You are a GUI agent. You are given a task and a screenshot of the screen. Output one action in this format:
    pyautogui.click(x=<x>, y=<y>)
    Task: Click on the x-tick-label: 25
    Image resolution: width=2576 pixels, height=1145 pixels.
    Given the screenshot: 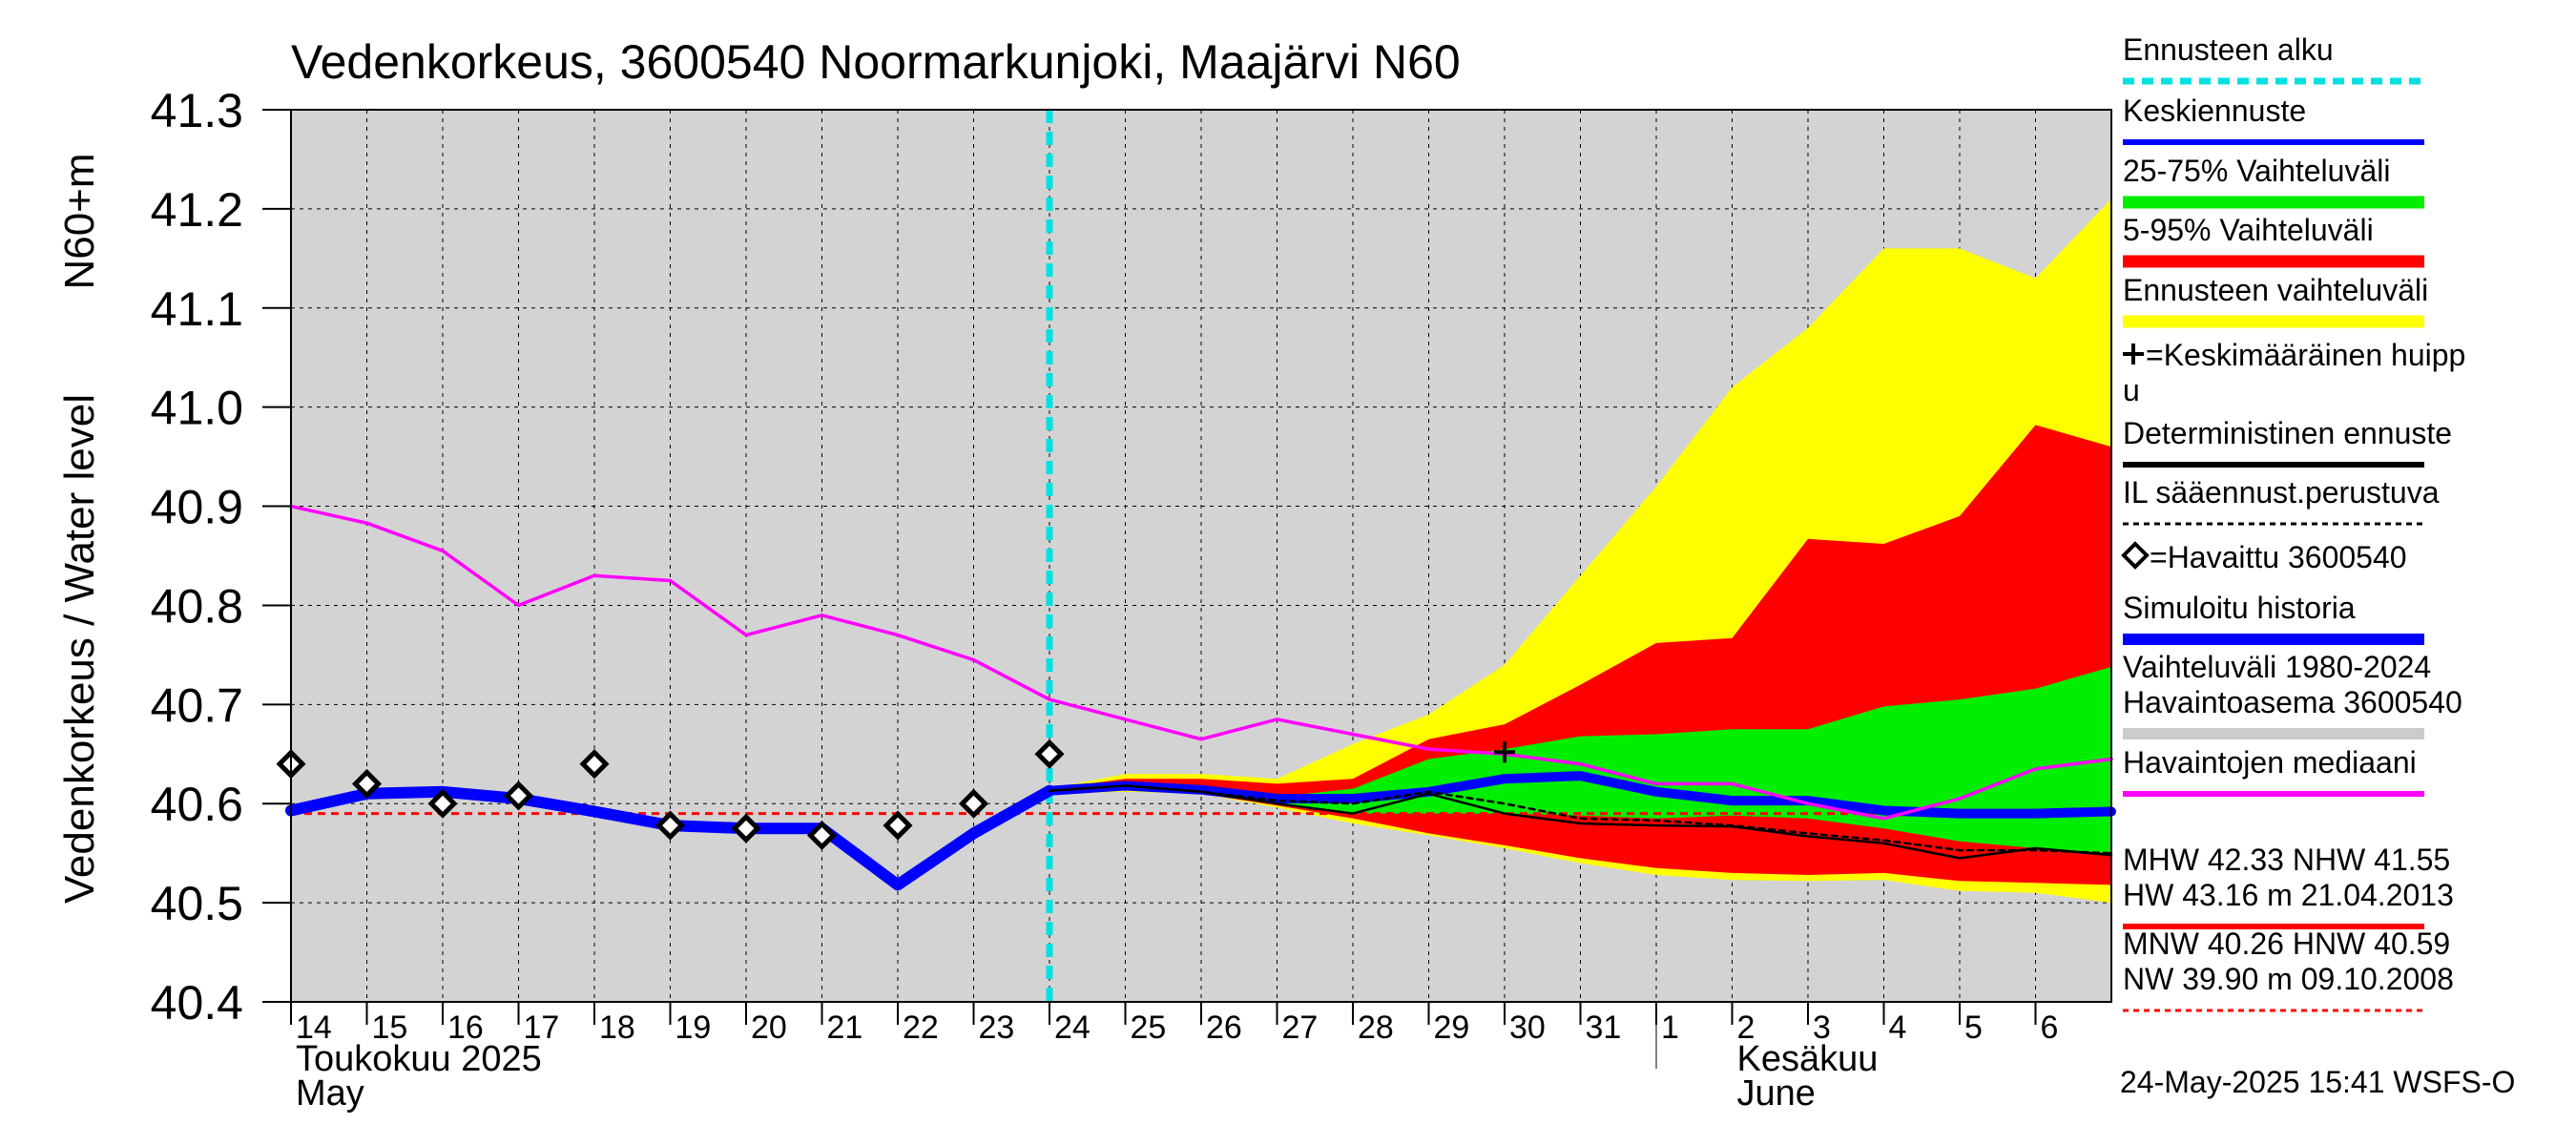 What is the action you would take?
    pyautogui.click(x=1149, y=1028)
    